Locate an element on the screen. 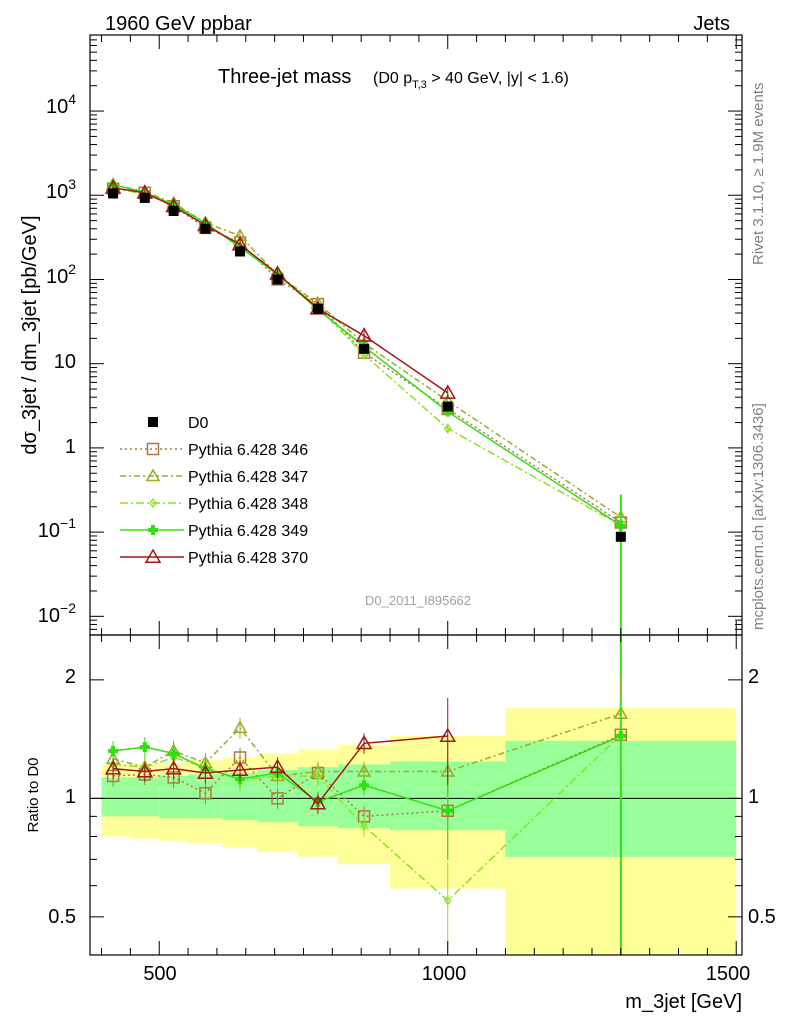 The height and width of the screenshot is (1024, 786). ratio-tick-label-2: 2 is located at coordinates (70, 677).